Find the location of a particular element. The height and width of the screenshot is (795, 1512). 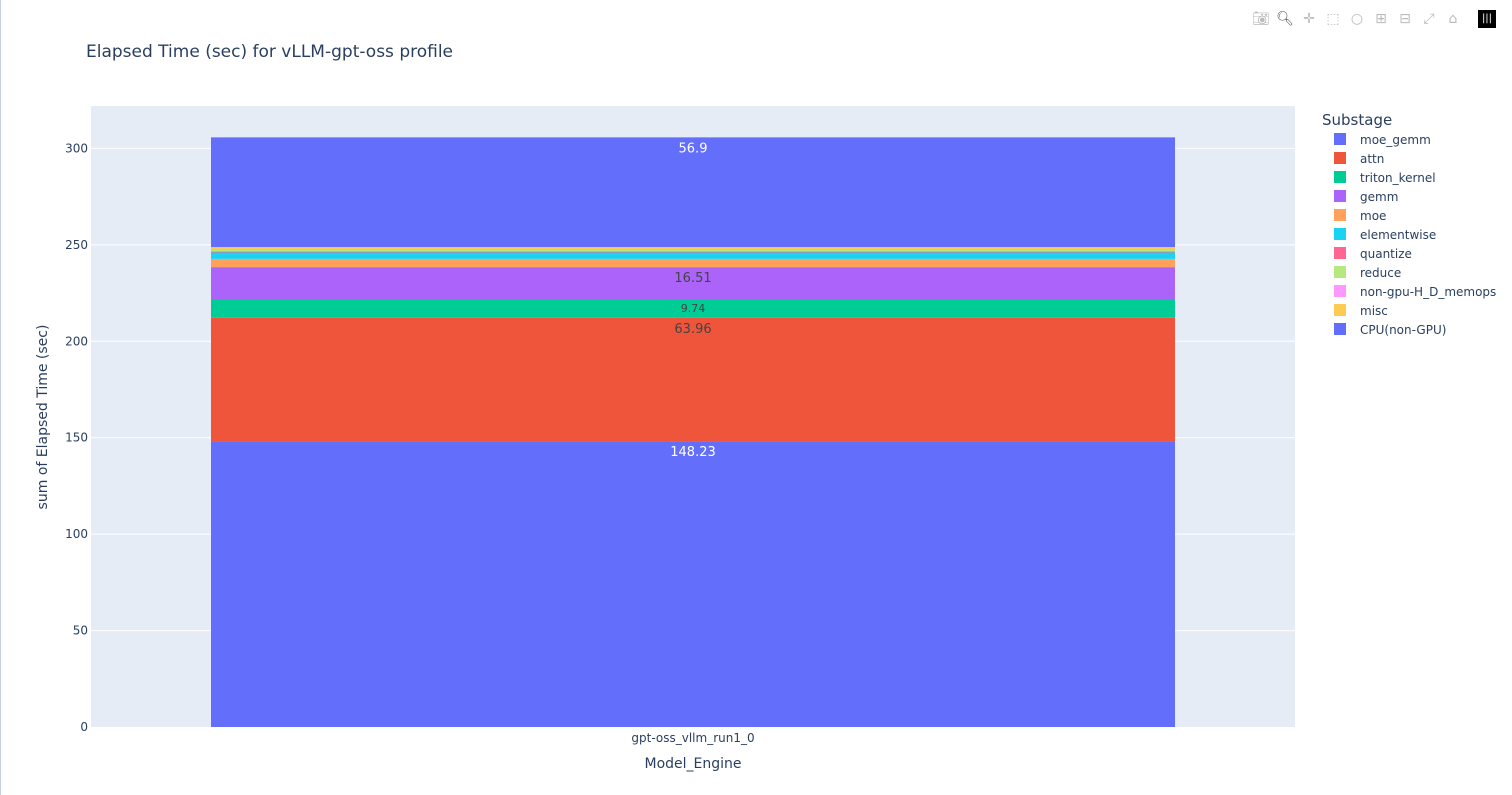

y-tick-label: 50 is located at coordinates (80, 631).